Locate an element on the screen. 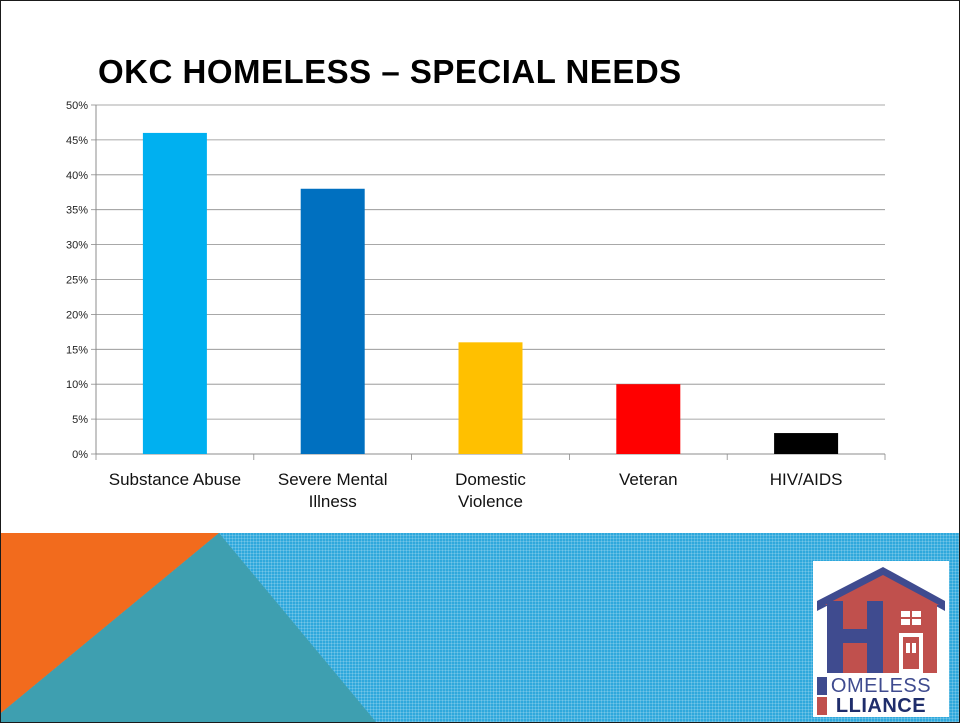  x-tick-label: Substance Abuse is located at coordinates (175, 479).